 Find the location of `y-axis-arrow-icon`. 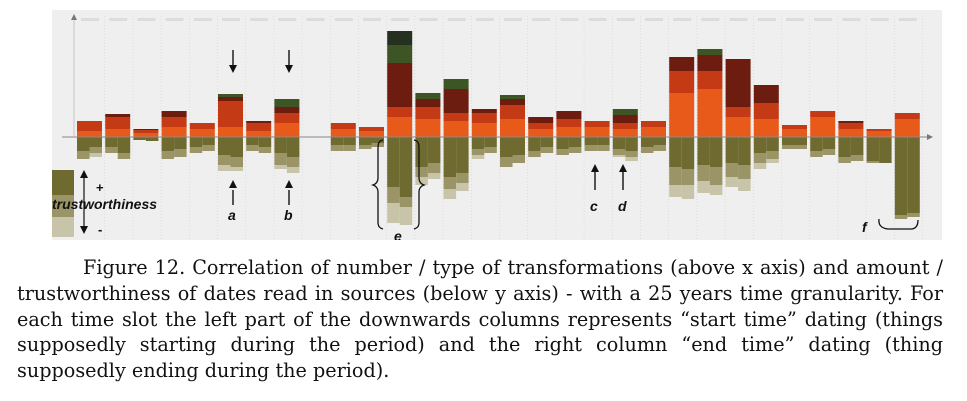

y-axis-arrow-icon is located at coordinates (74, 17).